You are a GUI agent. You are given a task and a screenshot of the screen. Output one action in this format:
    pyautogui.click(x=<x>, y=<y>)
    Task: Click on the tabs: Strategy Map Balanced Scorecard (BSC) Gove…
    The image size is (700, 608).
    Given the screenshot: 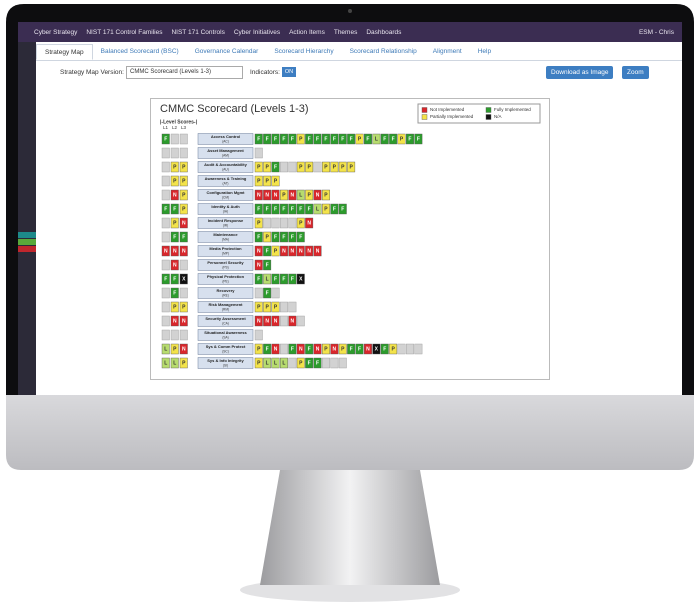 What is the action you would take?
    pyautogui.click(x=359, y=52)
    